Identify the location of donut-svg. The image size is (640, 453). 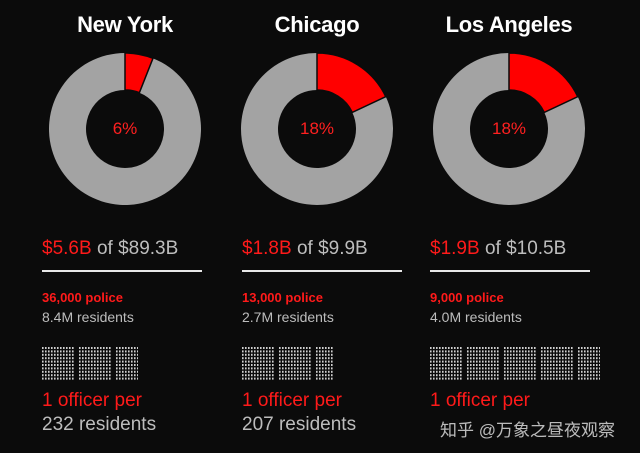
(509, 128).